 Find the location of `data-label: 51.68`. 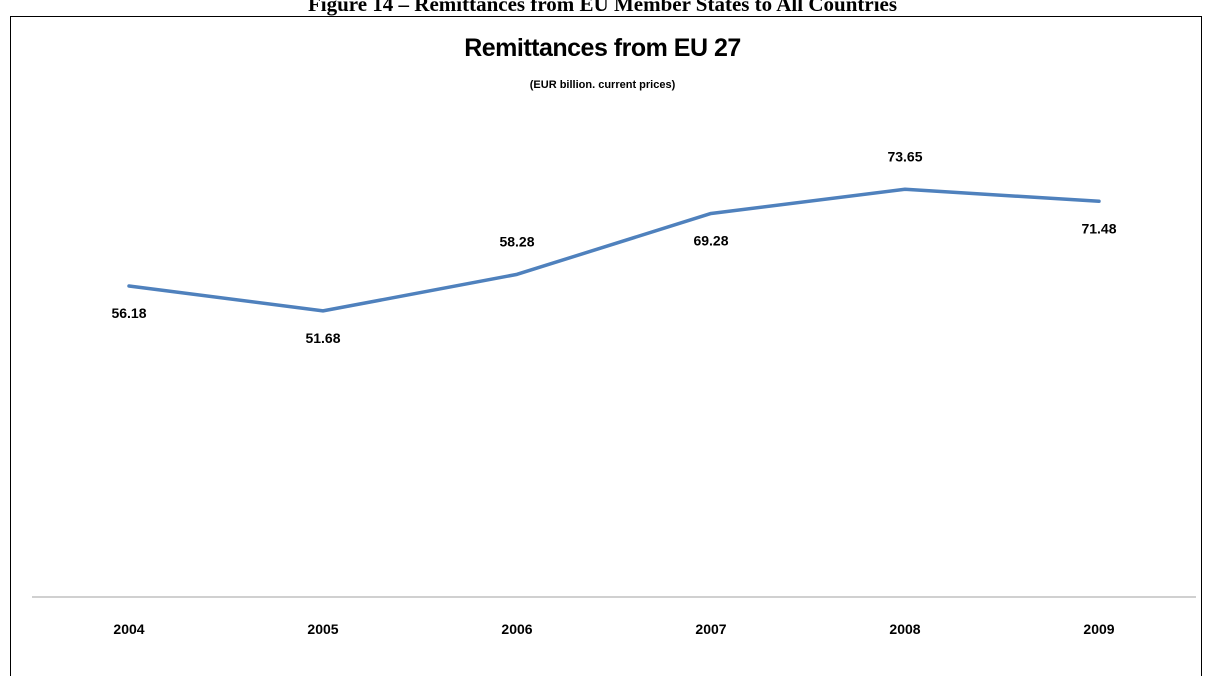

data-label: 51.68 is located at coordinates (322, 338).